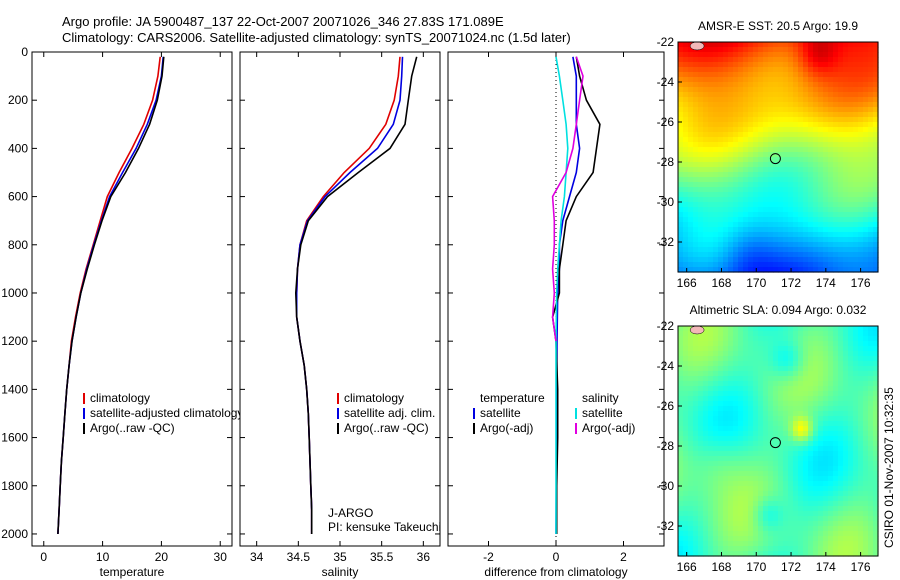 This screenshot has height=580, width=900. What do you see at coordinates (424, 557) in the screenshot?
I see `x-tick-label: 36` at bounding box center [424, 557].